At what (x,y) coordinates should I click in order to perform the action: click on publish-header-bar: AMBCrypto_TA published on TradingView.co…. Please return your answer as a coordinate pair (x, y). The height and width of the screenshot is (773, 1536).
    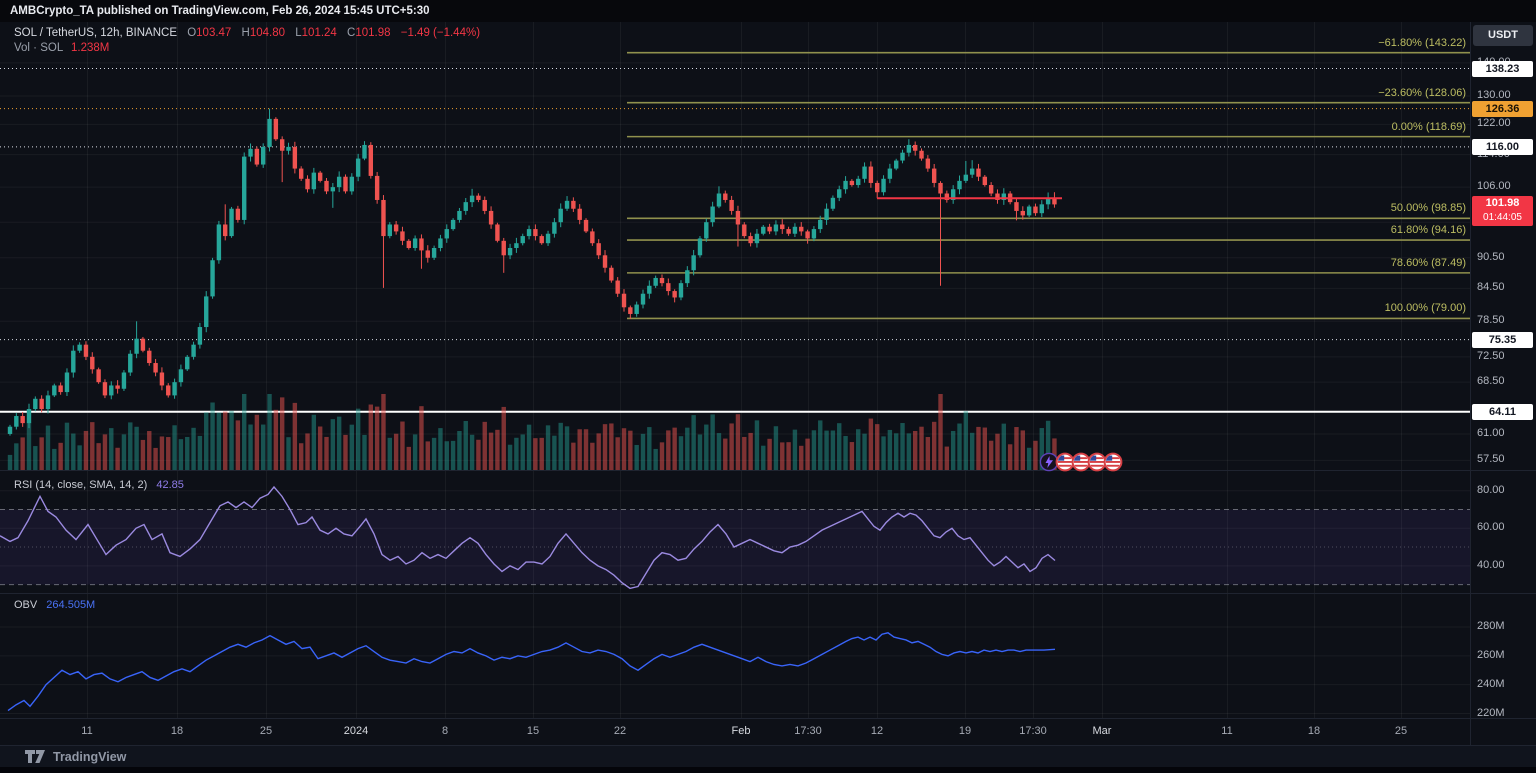
    Looking at the image, I should click on (768, 11).